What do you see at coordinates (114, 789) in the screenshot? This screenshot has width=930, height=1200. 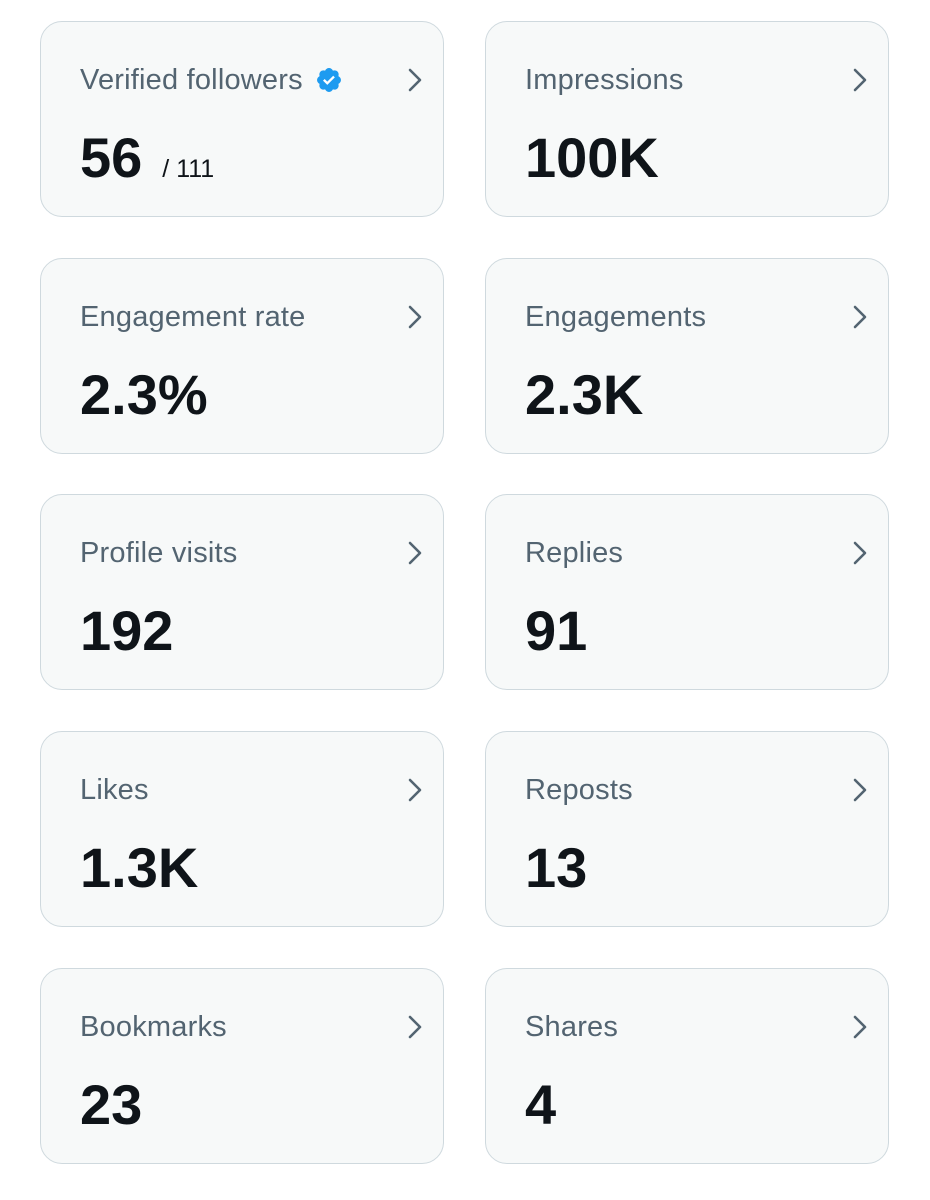 I see `metric-label: Likes` at bounding box center [114, 789].